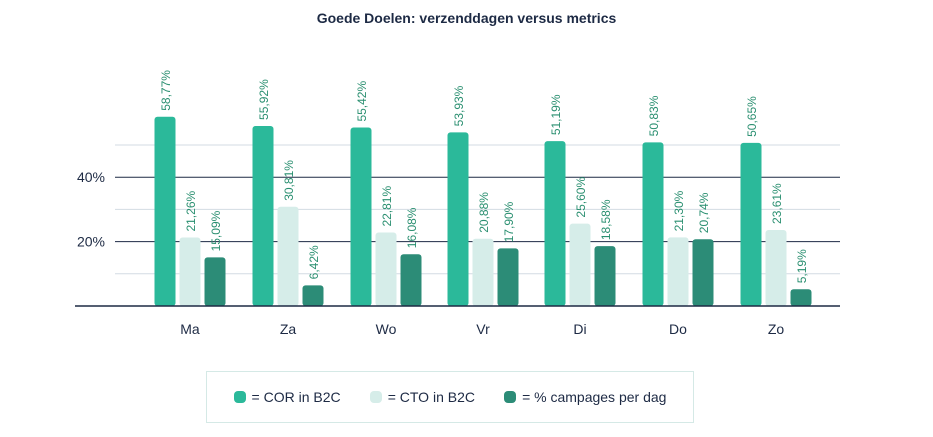  What do you see at coordinates (459, 105) in the screenshot?
I see `data-label: 53,93%` at bounding box center [459, 105].